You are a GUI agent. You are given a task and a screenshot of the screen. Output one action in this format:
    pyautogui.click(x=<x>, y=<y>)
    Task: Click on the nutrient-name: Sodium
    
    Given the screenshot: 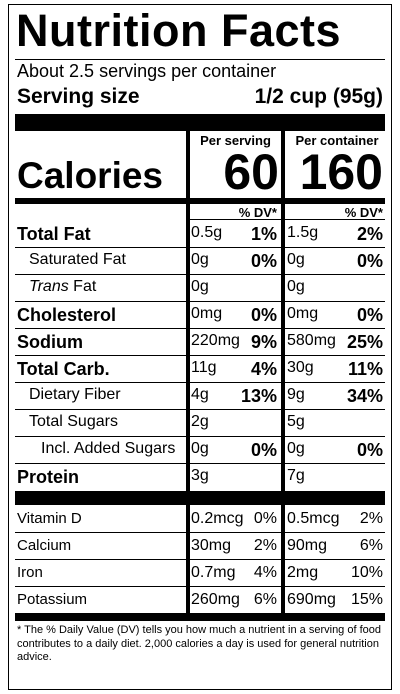 What is the action you would take?
    pyautogui.click(x=50, y=342)
    